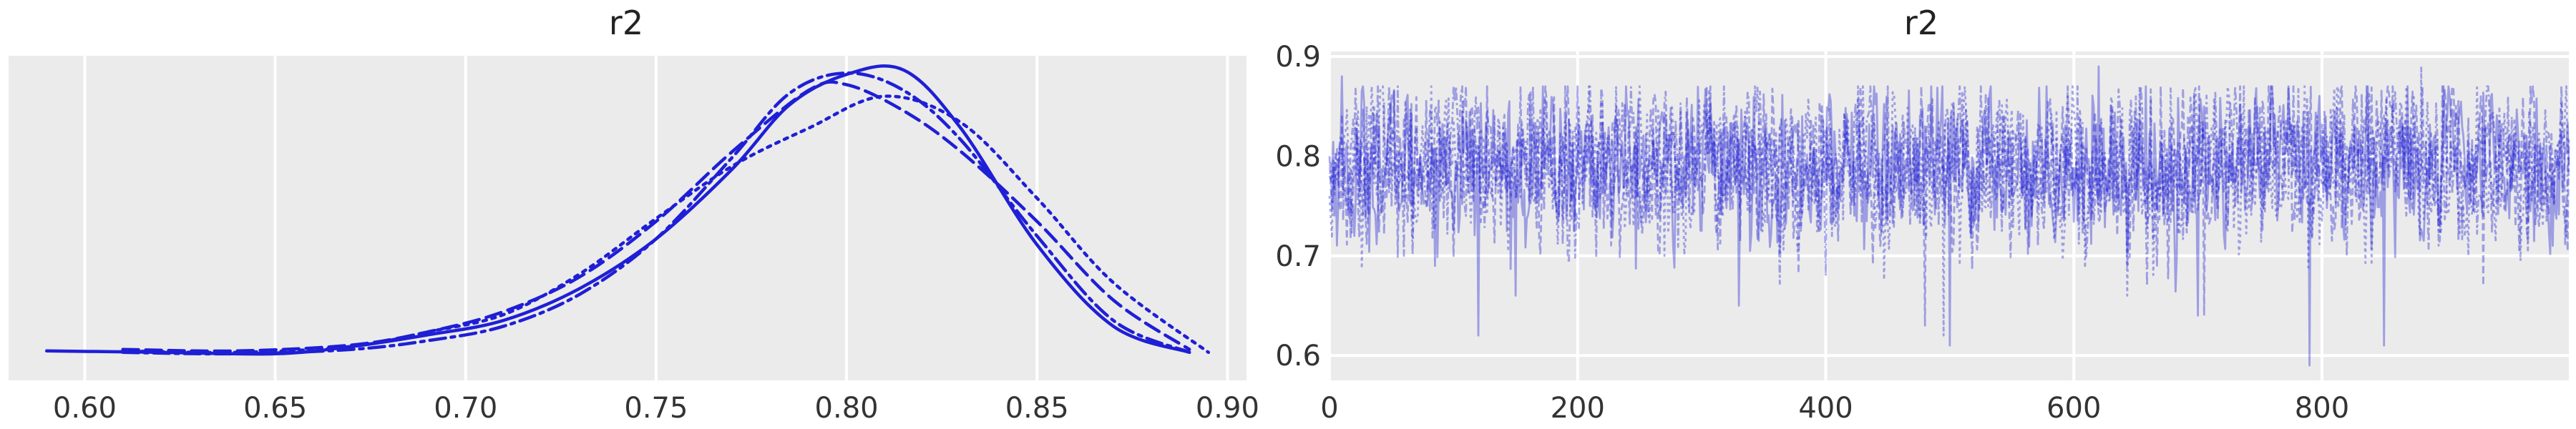 Image resolution: width=2576 pixels, height=429 pixels. I want to click on x-tick-label: 200, so click(1578, 408).